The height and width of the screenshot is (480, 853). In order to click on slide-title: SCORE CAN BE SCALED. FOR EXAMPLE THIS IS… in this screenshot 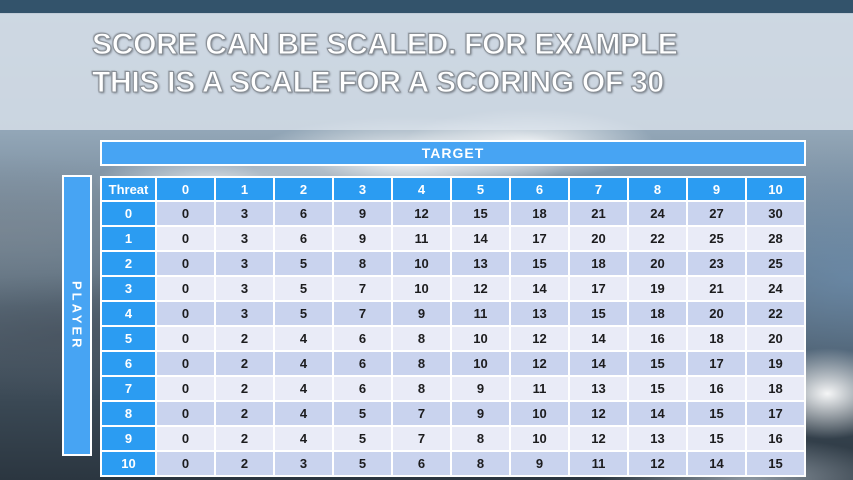, I will do `click(384, 64)`.